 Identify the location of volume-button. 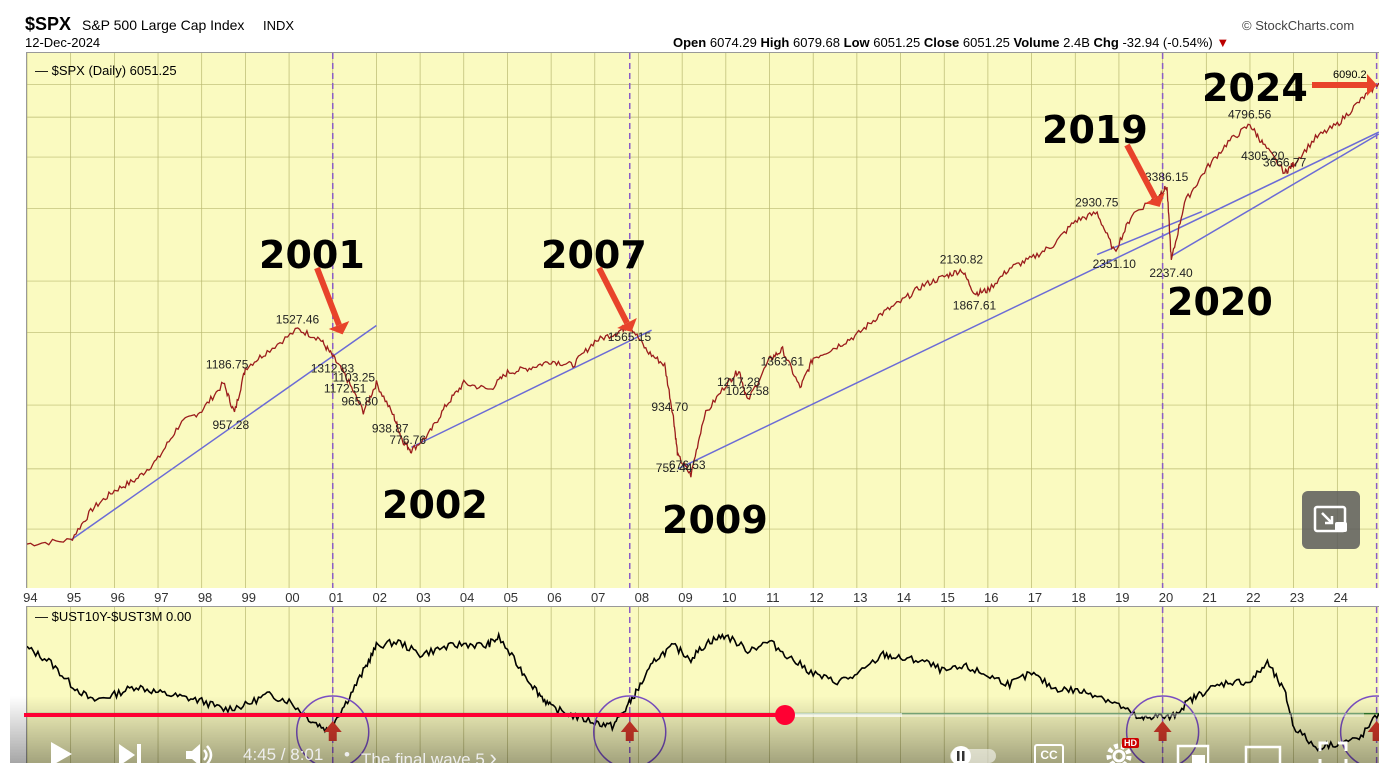
(201, 752).